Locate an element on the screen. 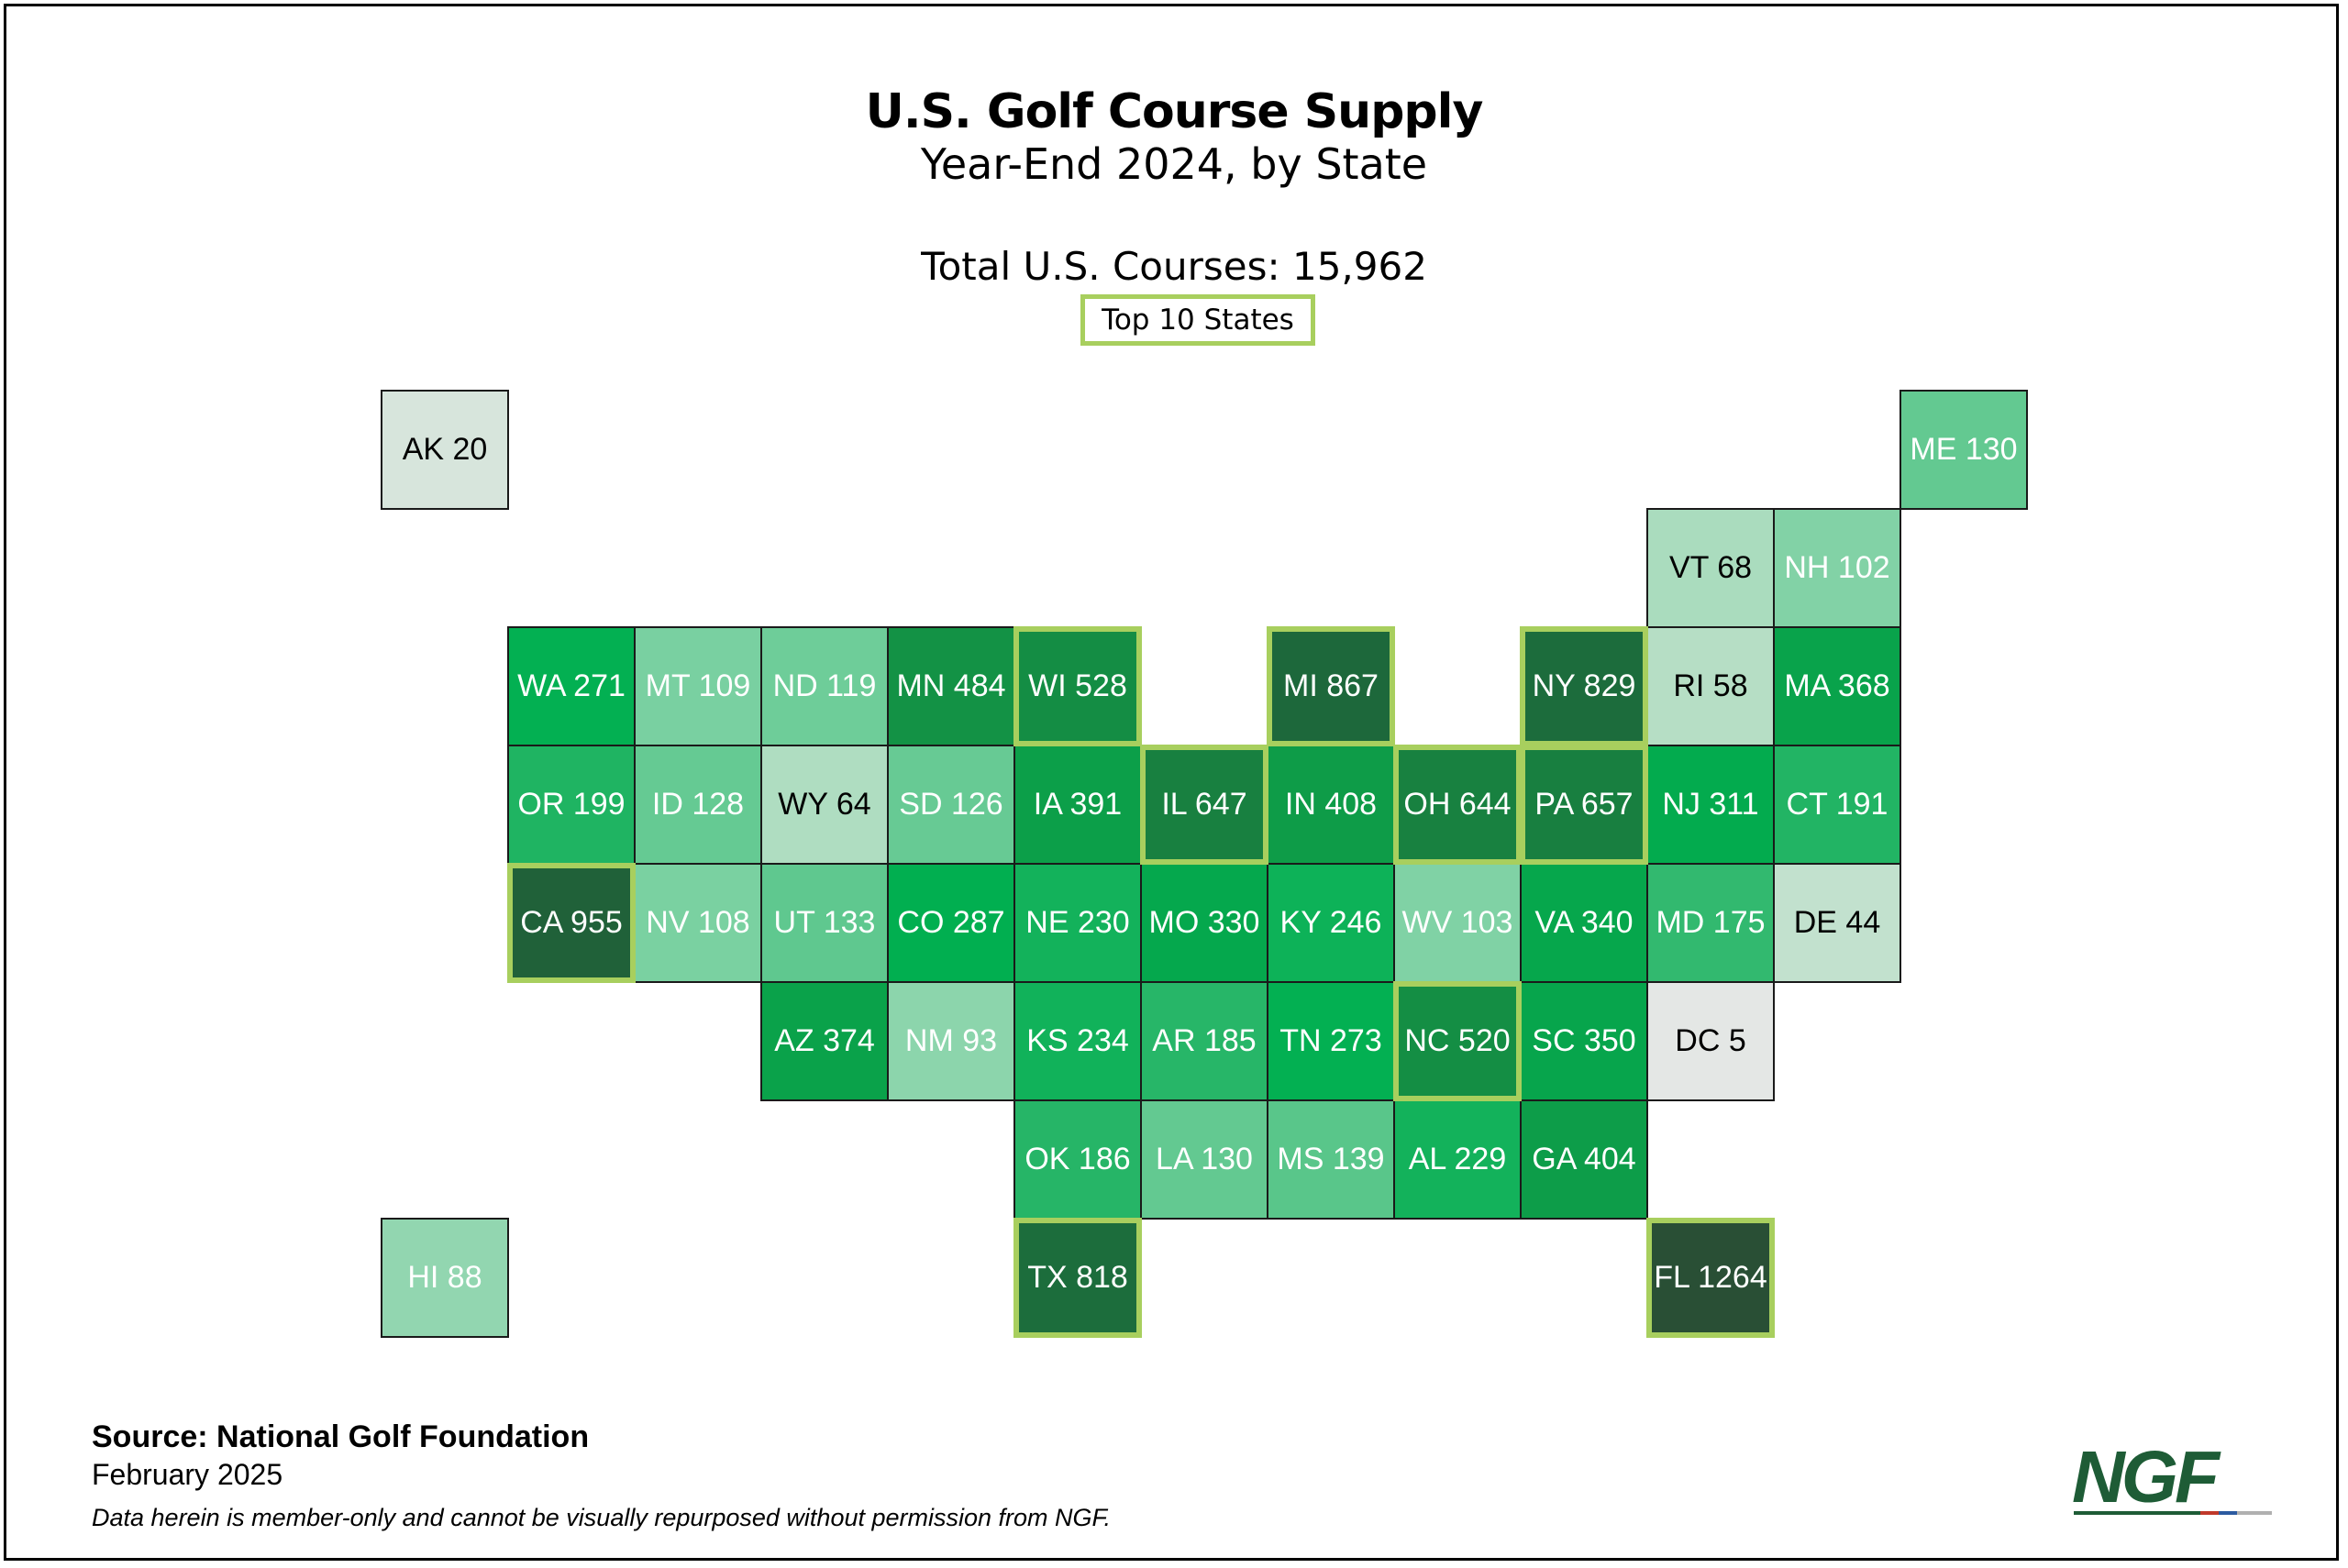  state-label: HI 88 is located at coordinates (444, 1278).